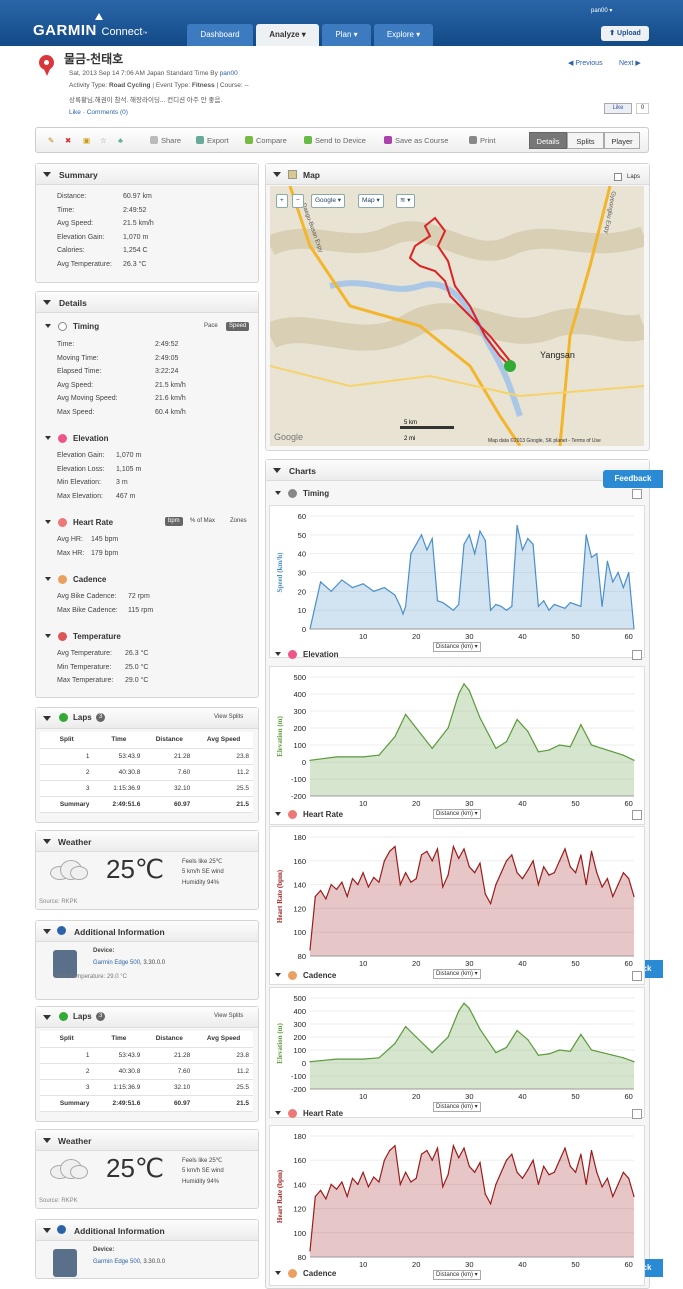 This screenshot has height=1289, width=683. What do you see at coordinates (229, 717) in the screenshot?
I see `view-splits-link: View Splits` at bounding box center [229, 717].